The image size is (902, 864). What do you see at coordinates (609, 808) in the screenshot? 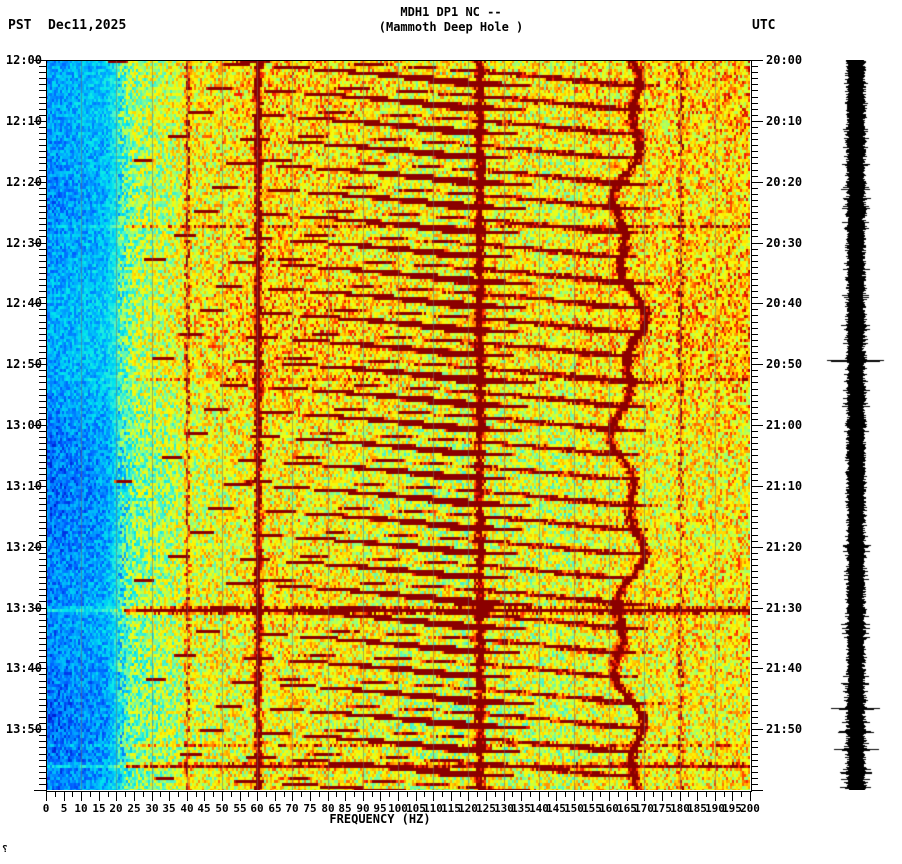
I see `freq-label: 160` at bounding box center [609, 808].